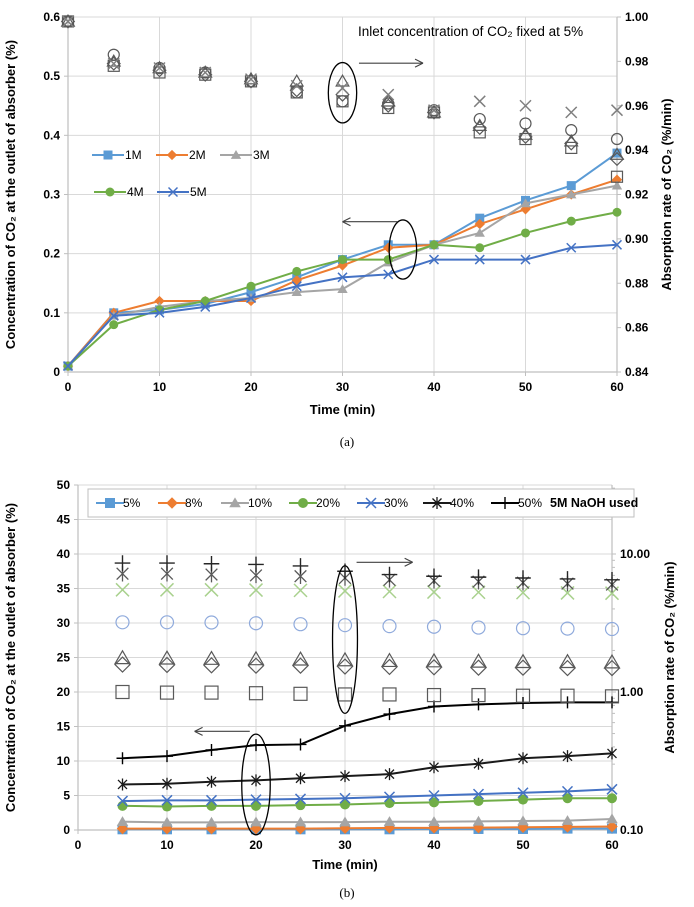 The width and height of the screenshot is (694, 907). What do you see at coordinates (64, 554) in the screenshot?
I see `y-left-tick-label: 40` at bounding box center [64, 554].